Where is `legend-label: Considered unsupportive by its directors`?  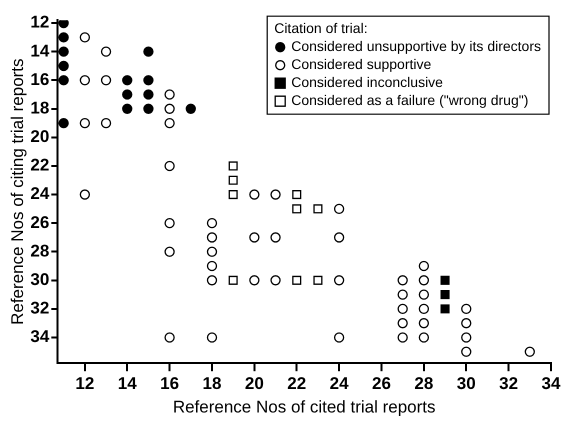 legend-label: Considered unsupportive by its directors is located at coordinates (416, 46).